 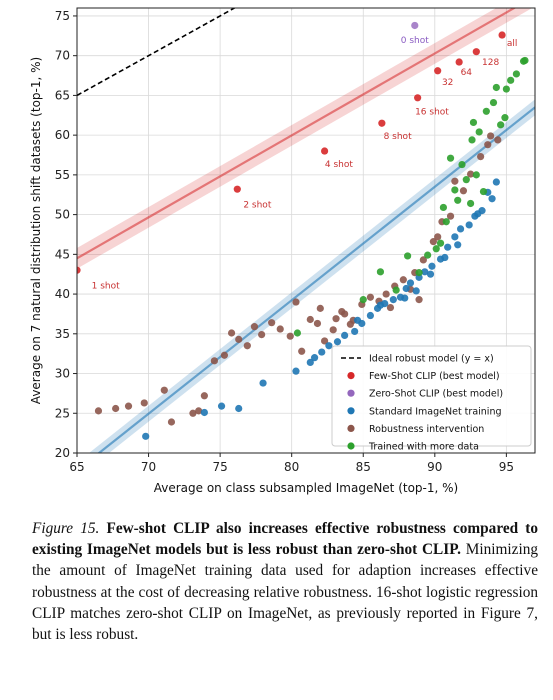 I want to click on point-annotation: 1 shot, so click(x=106, y=287).